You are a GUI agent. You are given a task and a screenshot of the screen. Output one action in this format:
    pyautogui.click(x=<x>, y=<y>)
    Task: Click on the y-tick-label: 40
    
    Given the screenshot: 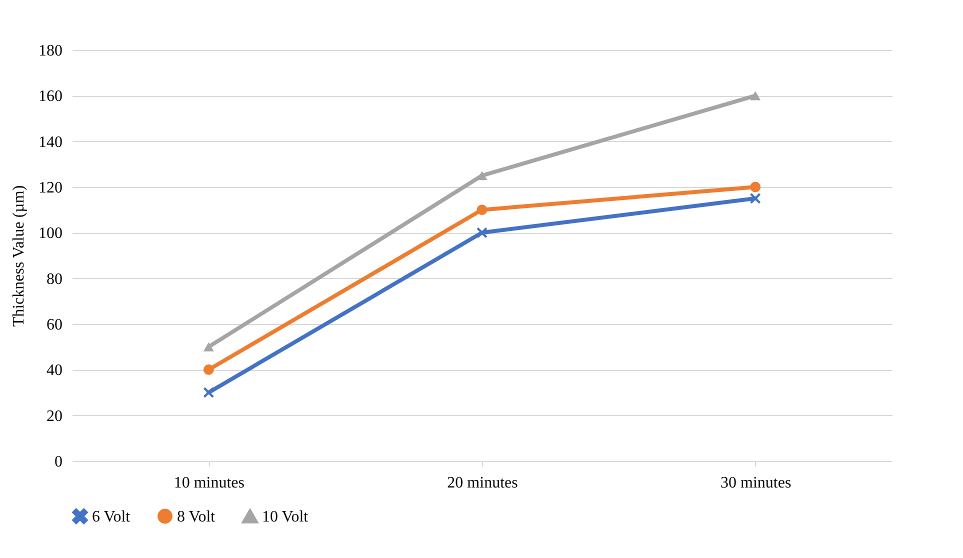 What is the action you would take?
    pyautogui.click(x=54, y=371)
    